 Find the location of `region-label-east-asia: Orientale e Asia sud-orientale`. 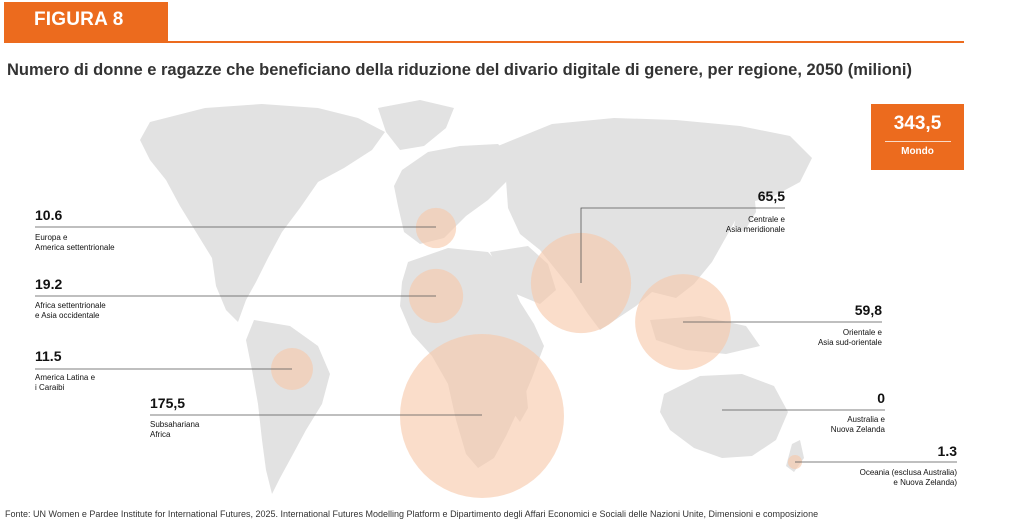

region-label-east-asia: Orientale e Asia sud-orientale is located at coordinates (850, 337).